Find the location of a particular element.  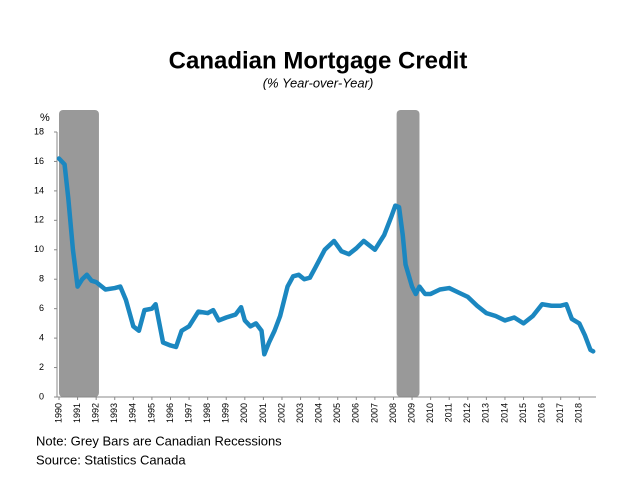

x-tick-label: 1990 is located at coordinates (58, 413).